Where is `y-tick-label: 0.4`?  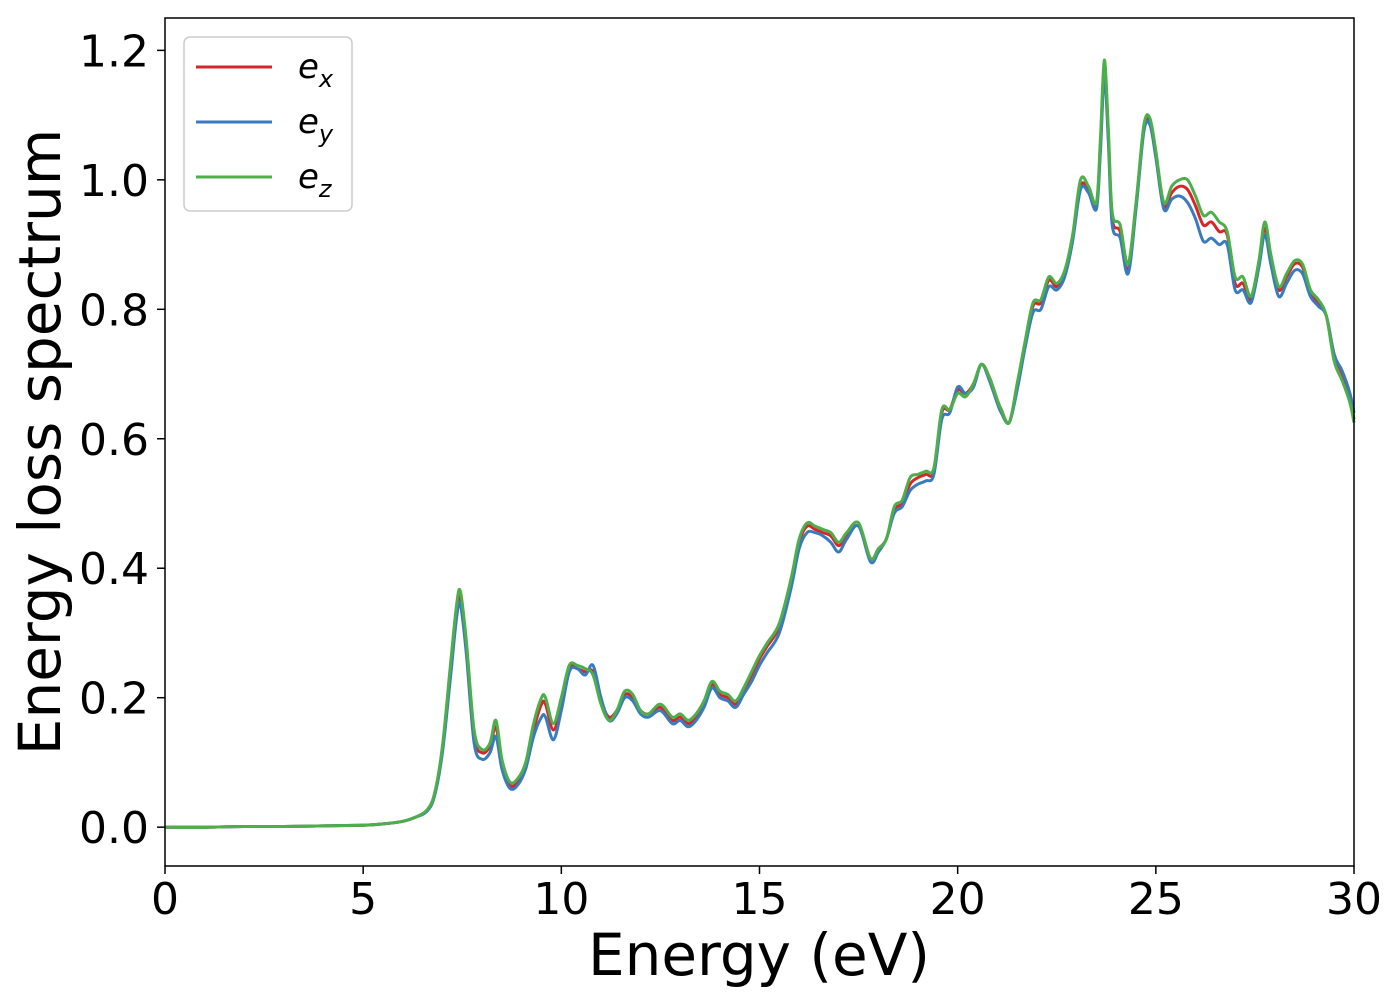 y-tick-label: 0.4 is located at coordinates (114, 569).